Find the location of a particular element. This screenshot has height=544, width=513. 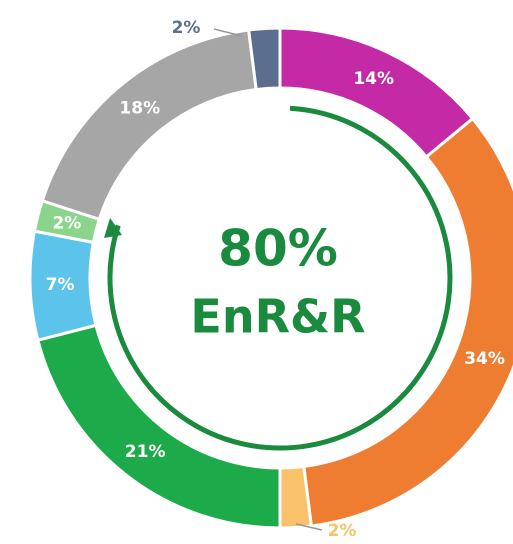

center-label: EnR&R is located at coordinates (277, 317).